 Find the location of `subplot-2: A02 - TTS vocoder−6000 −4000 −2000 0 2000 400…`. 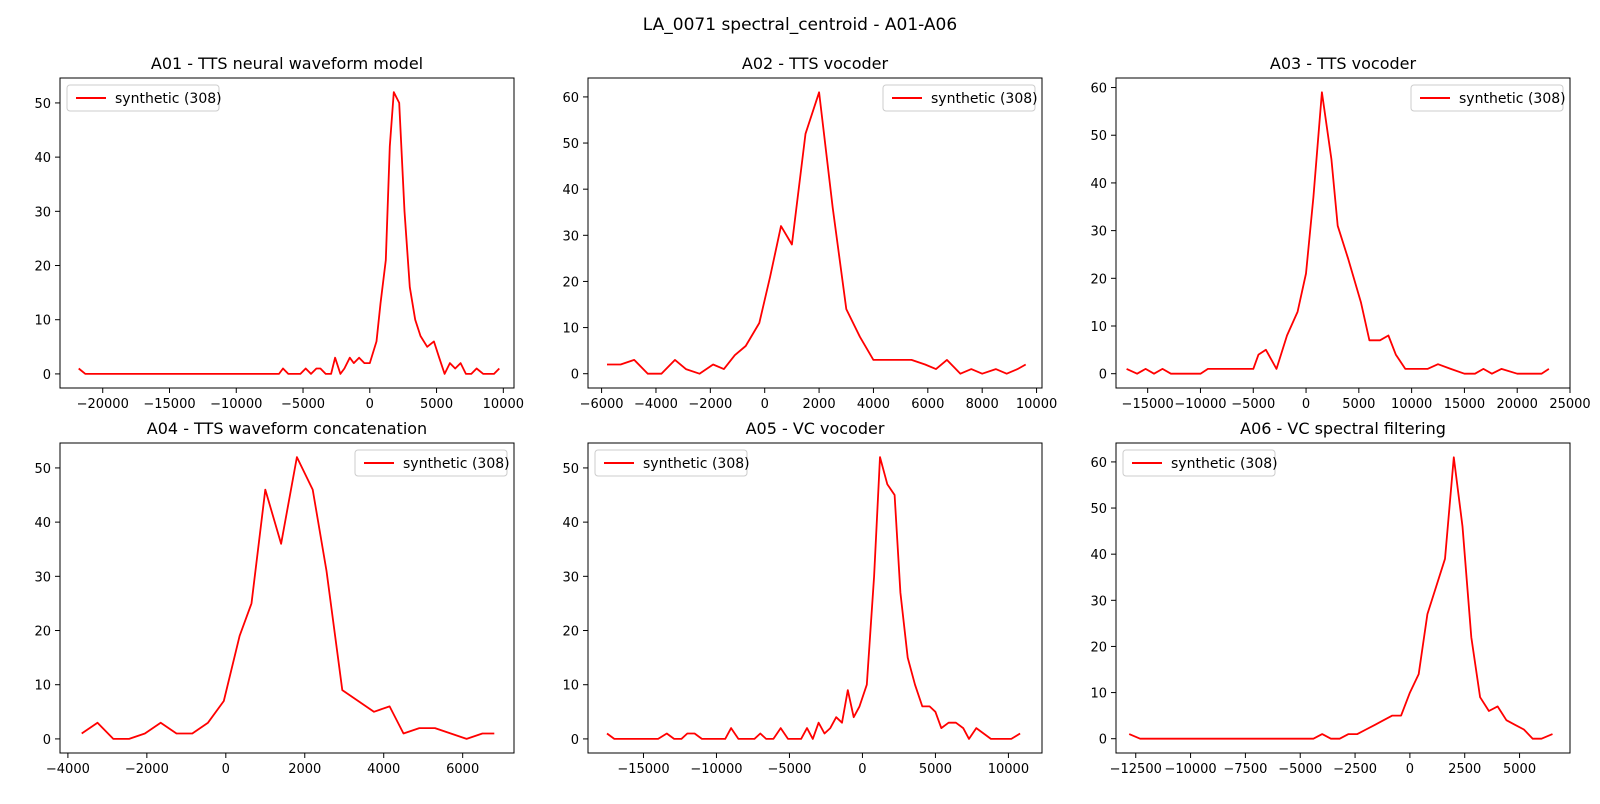

subplot-2: A02 - TTS vocoder−6000 −4000 −2000 0 2000 400… is located at coordinates (809, 233).